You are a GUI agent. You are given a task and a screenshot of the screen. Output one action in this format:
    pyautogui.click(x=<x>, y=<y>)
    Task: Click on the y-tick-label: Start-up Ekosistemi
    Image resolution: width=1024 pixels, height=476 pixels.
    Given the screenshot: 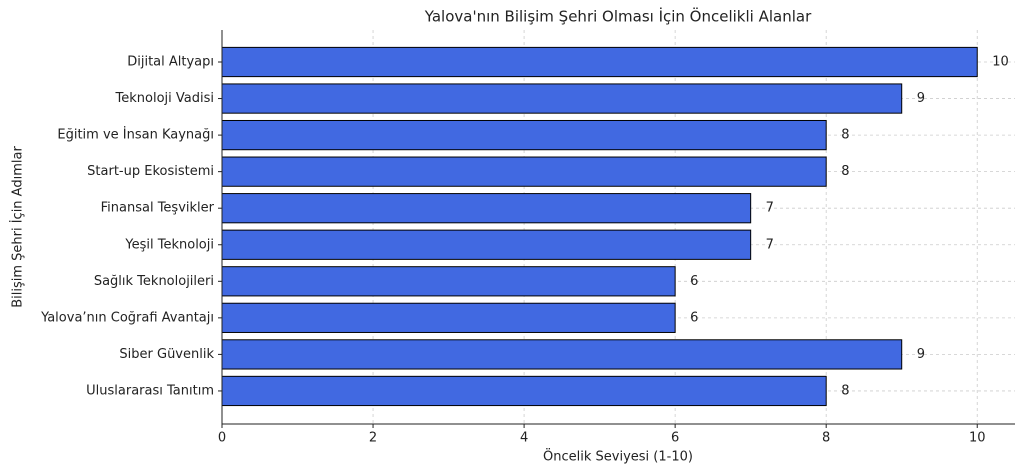 What is the action you would take?
    pyautogui.click(x=150, y=171)
    